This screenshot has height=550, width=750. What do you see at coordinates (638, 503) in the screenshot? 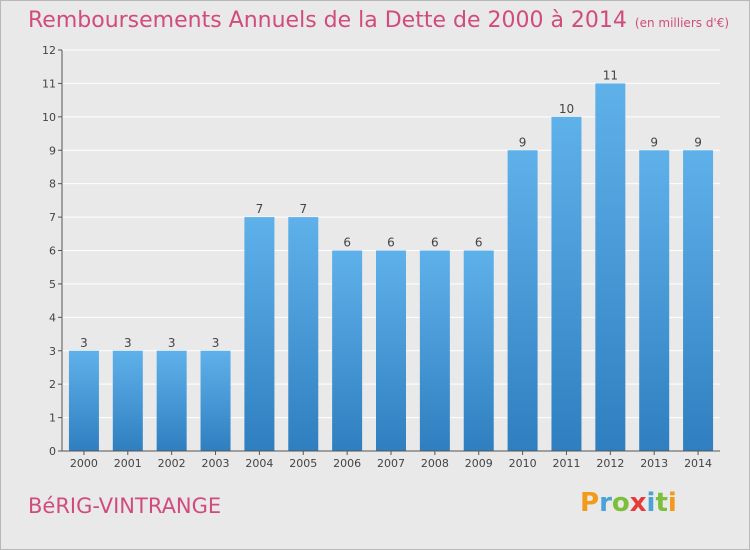
I see `logo-letter: x` at bounding box center [638, 503].